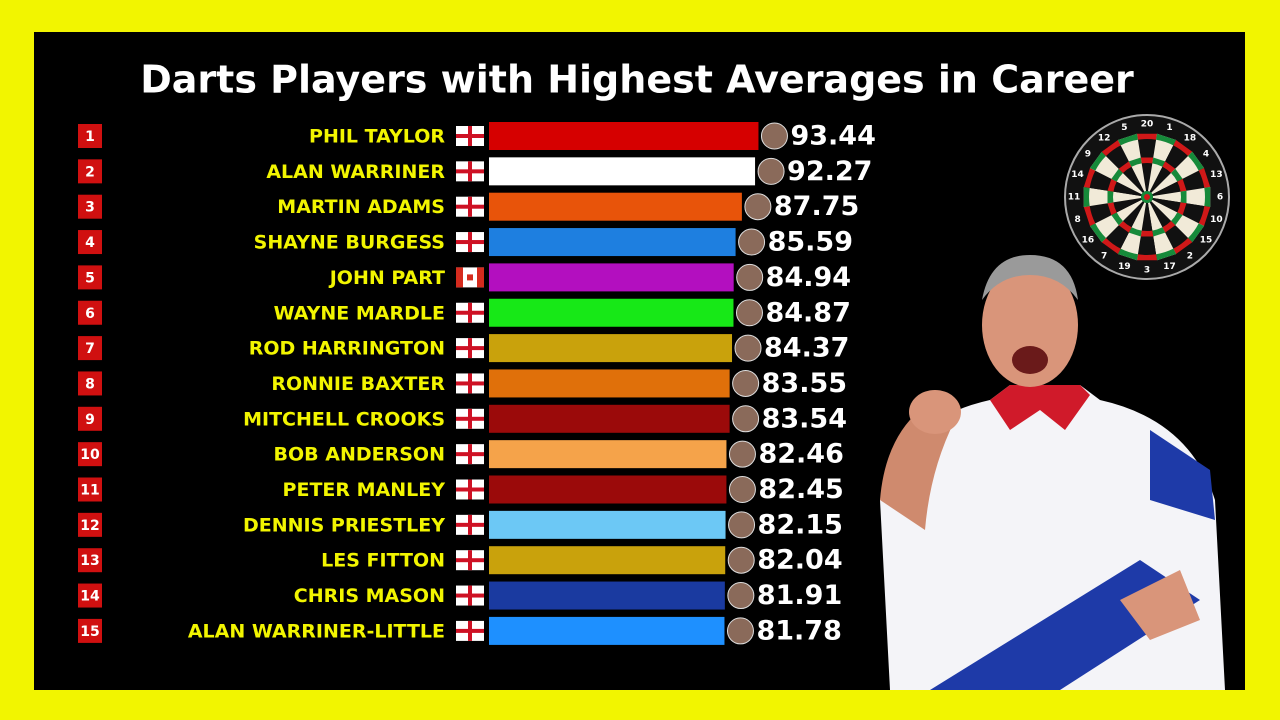 This screenshot has height=720, width=1280. What do you see at coordinates (347, 349) in the screenshot?
I see `player-name: ROD HARRINGTON` at bounding box center [347, 349].